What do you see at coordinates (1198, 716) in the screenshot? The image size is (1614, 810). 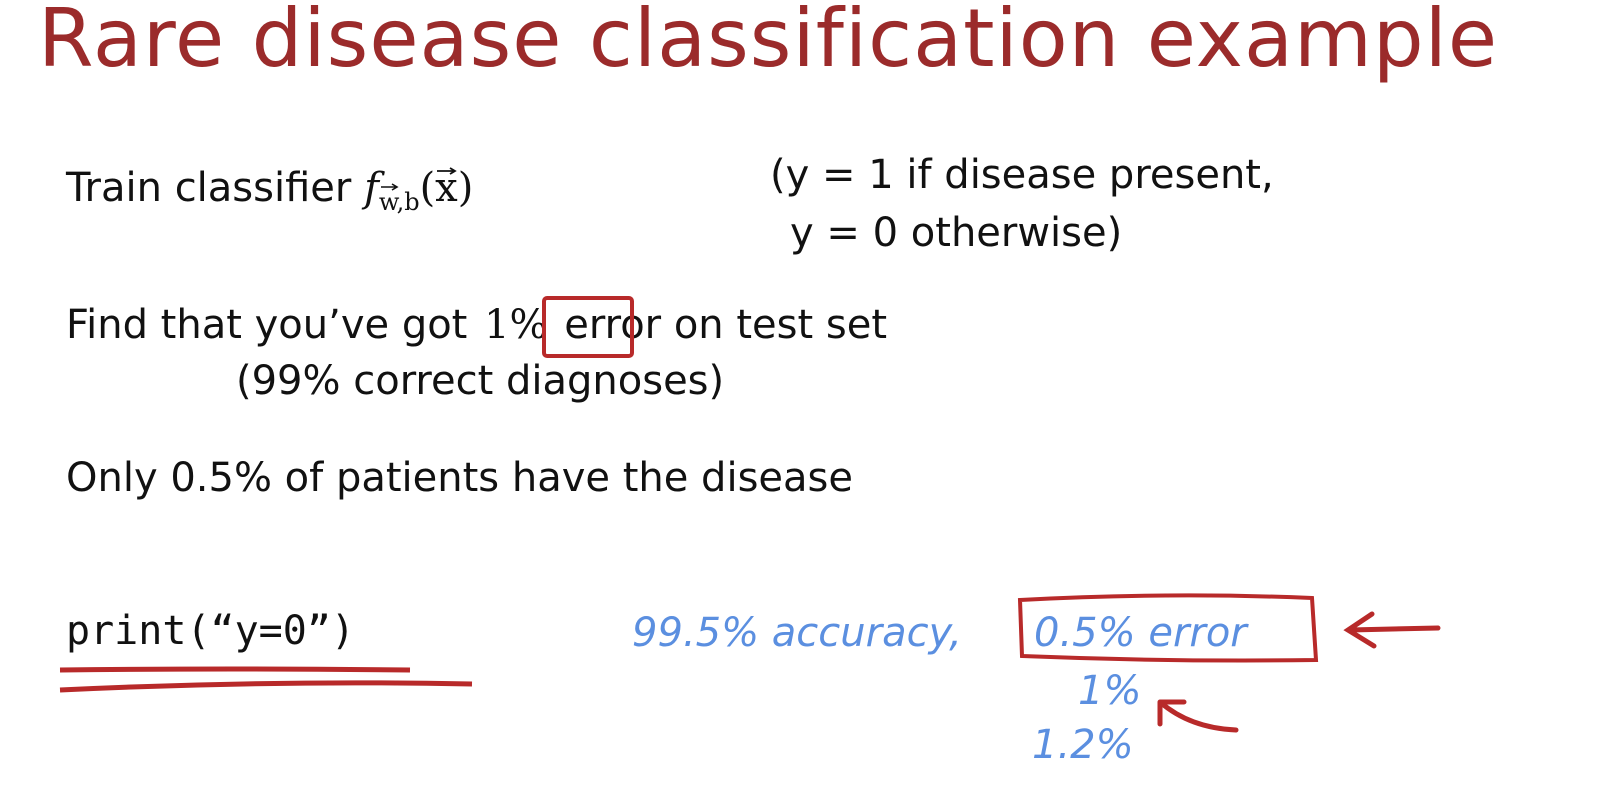 I see `arrow-up-left-icon` at bounding box center [1198, 716].